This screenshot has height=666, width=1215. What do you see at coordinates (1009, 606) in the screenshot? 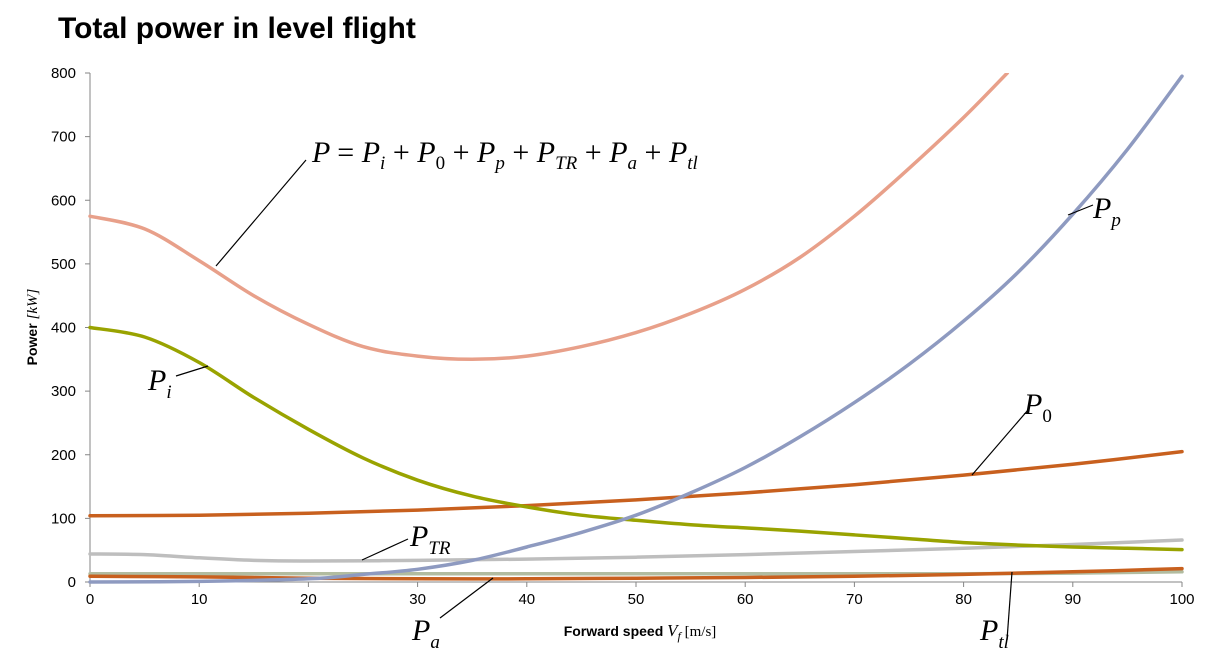
I see `p-tl-leader` at bounding box center [1009, 606].